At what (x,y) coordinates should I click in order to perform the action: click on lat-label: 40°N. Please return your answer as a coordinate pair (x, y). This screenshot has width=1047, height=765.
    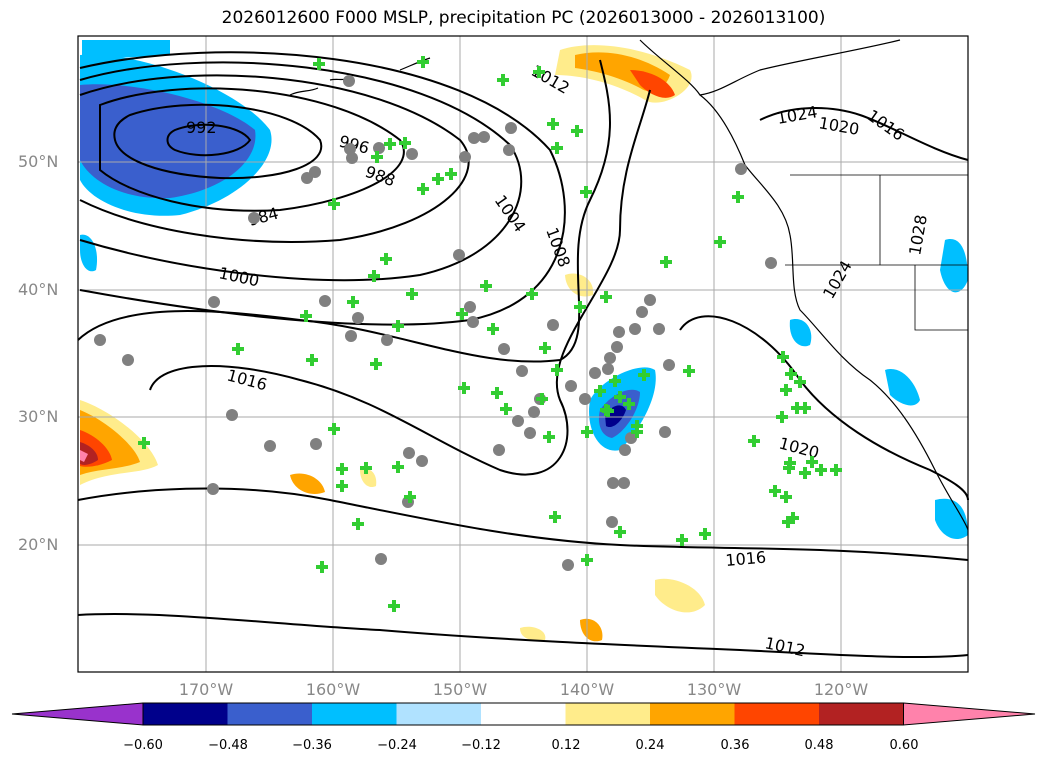
    Looking at the image, I should click on (38, 289).